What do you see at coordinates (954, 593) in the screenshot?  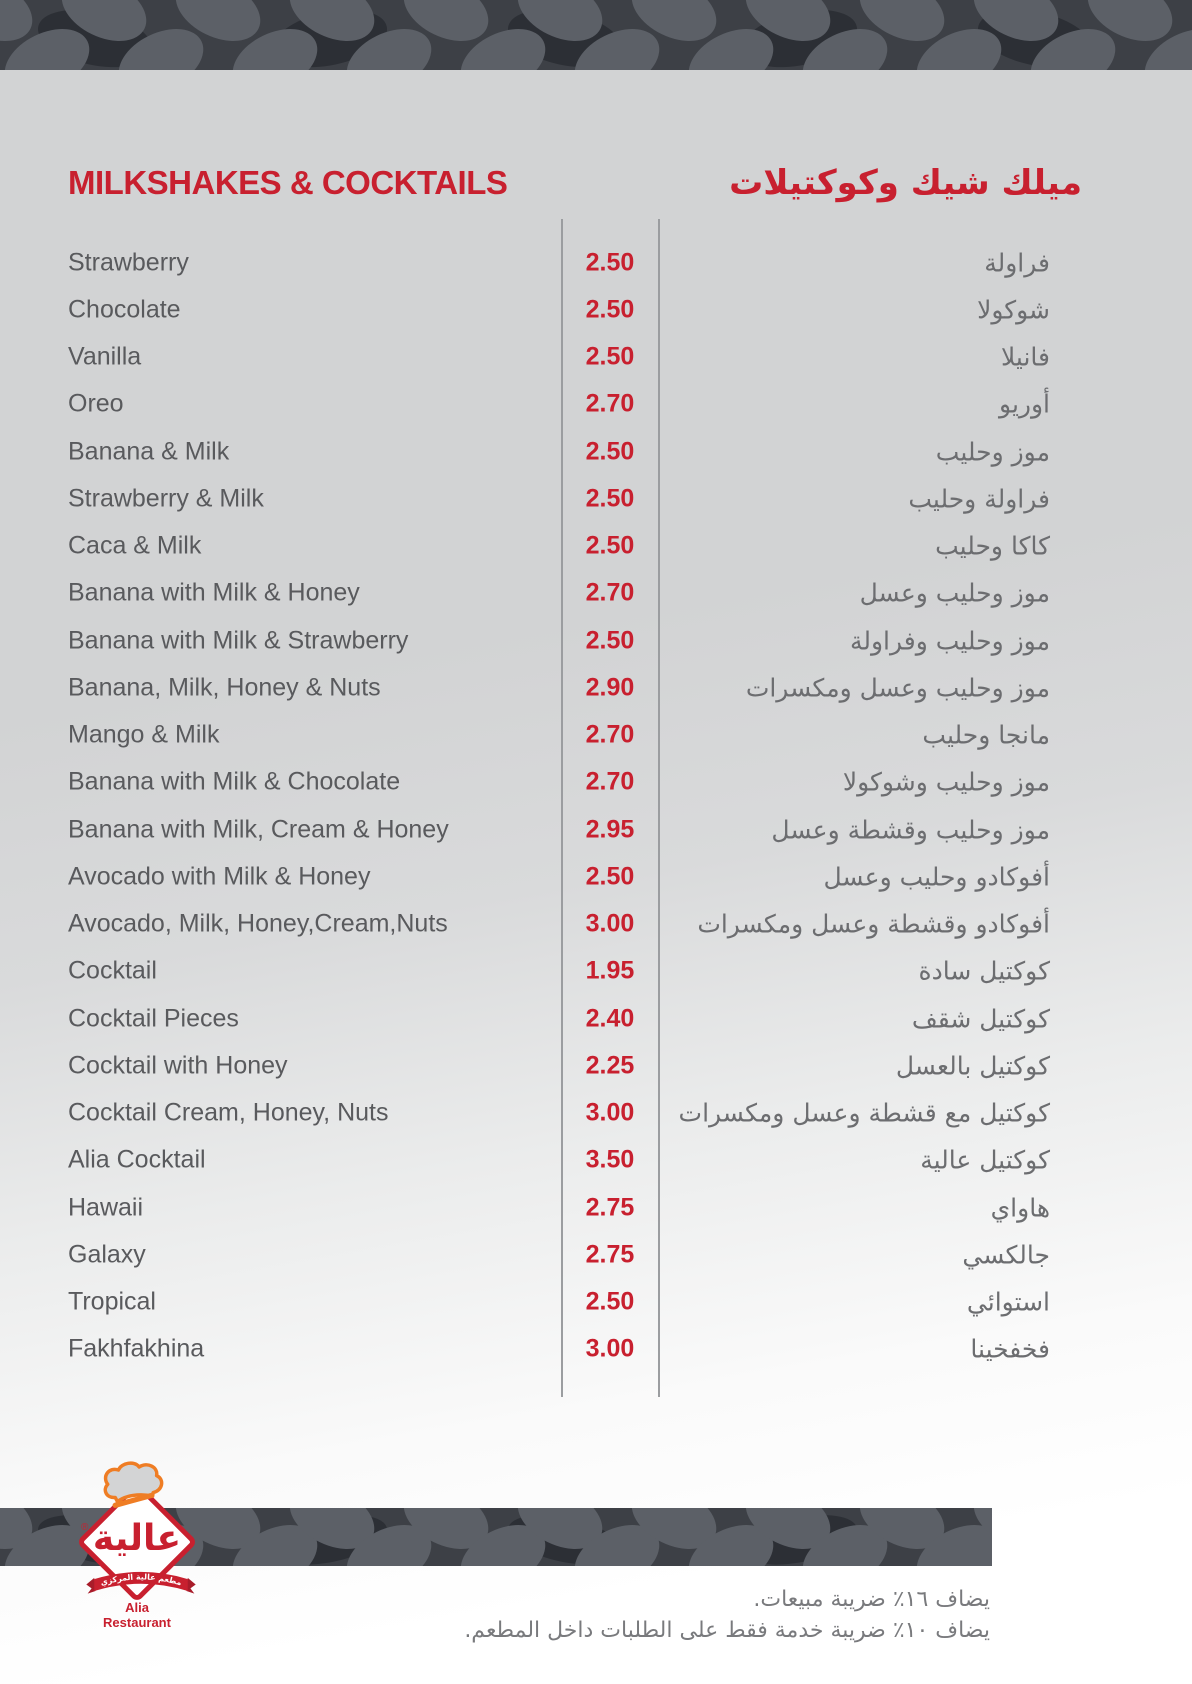 I see `item-name-ar: موز وحليب وعسل` at bounding box center [954, 593].